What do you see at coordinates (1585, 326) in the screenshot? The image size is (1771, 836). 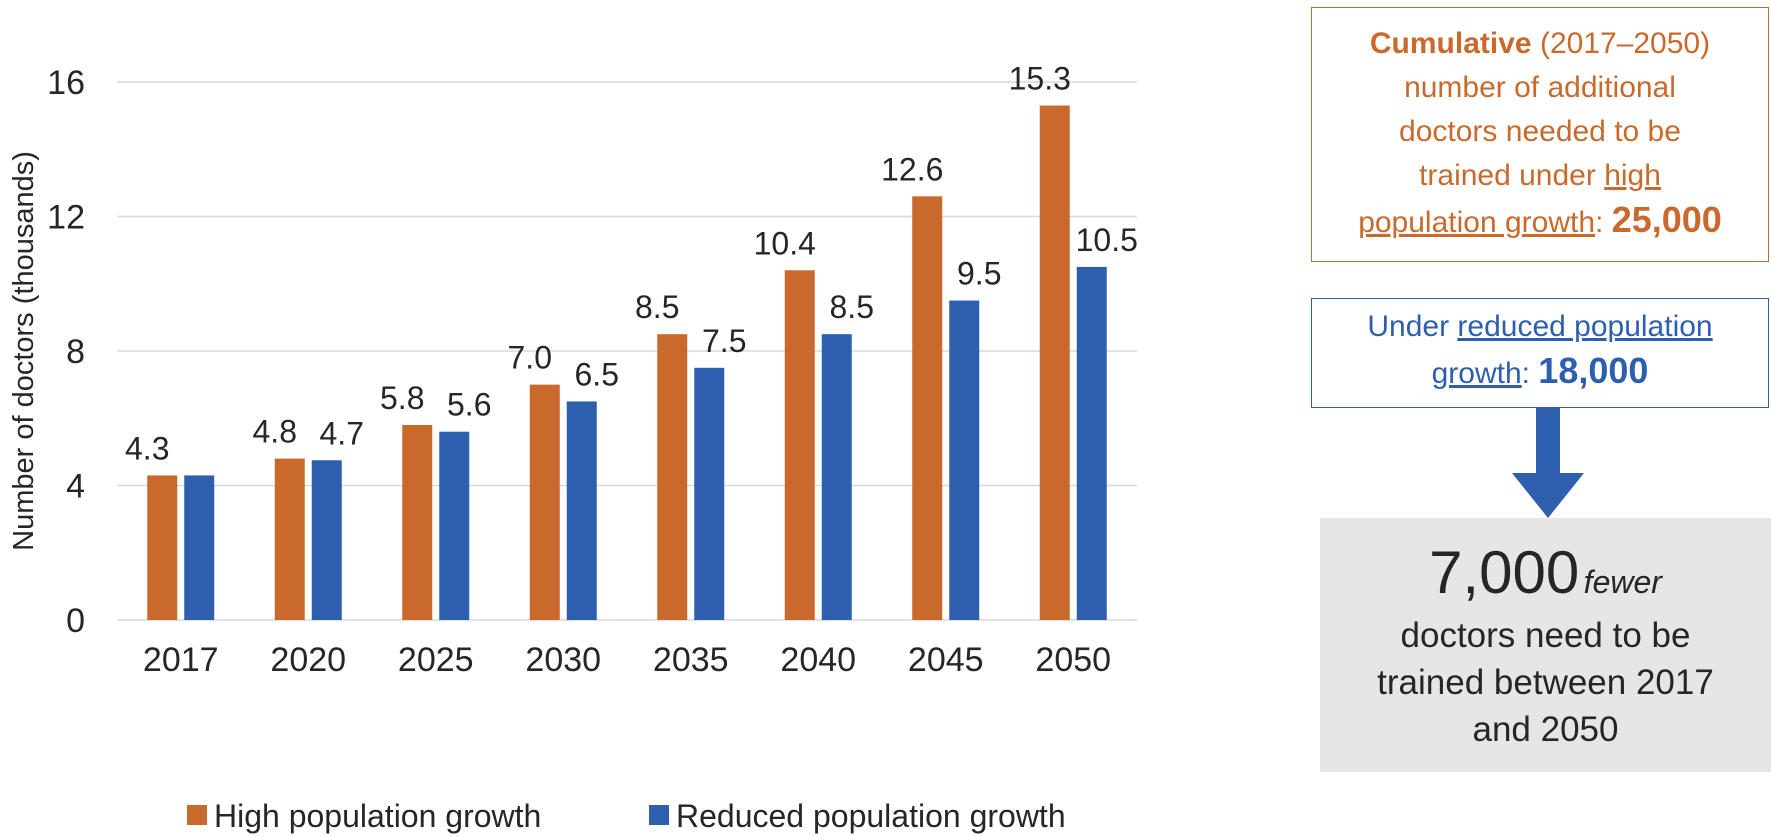 I see `reduced-population-underlined: reduced population` at bounding box center [1585, 326].